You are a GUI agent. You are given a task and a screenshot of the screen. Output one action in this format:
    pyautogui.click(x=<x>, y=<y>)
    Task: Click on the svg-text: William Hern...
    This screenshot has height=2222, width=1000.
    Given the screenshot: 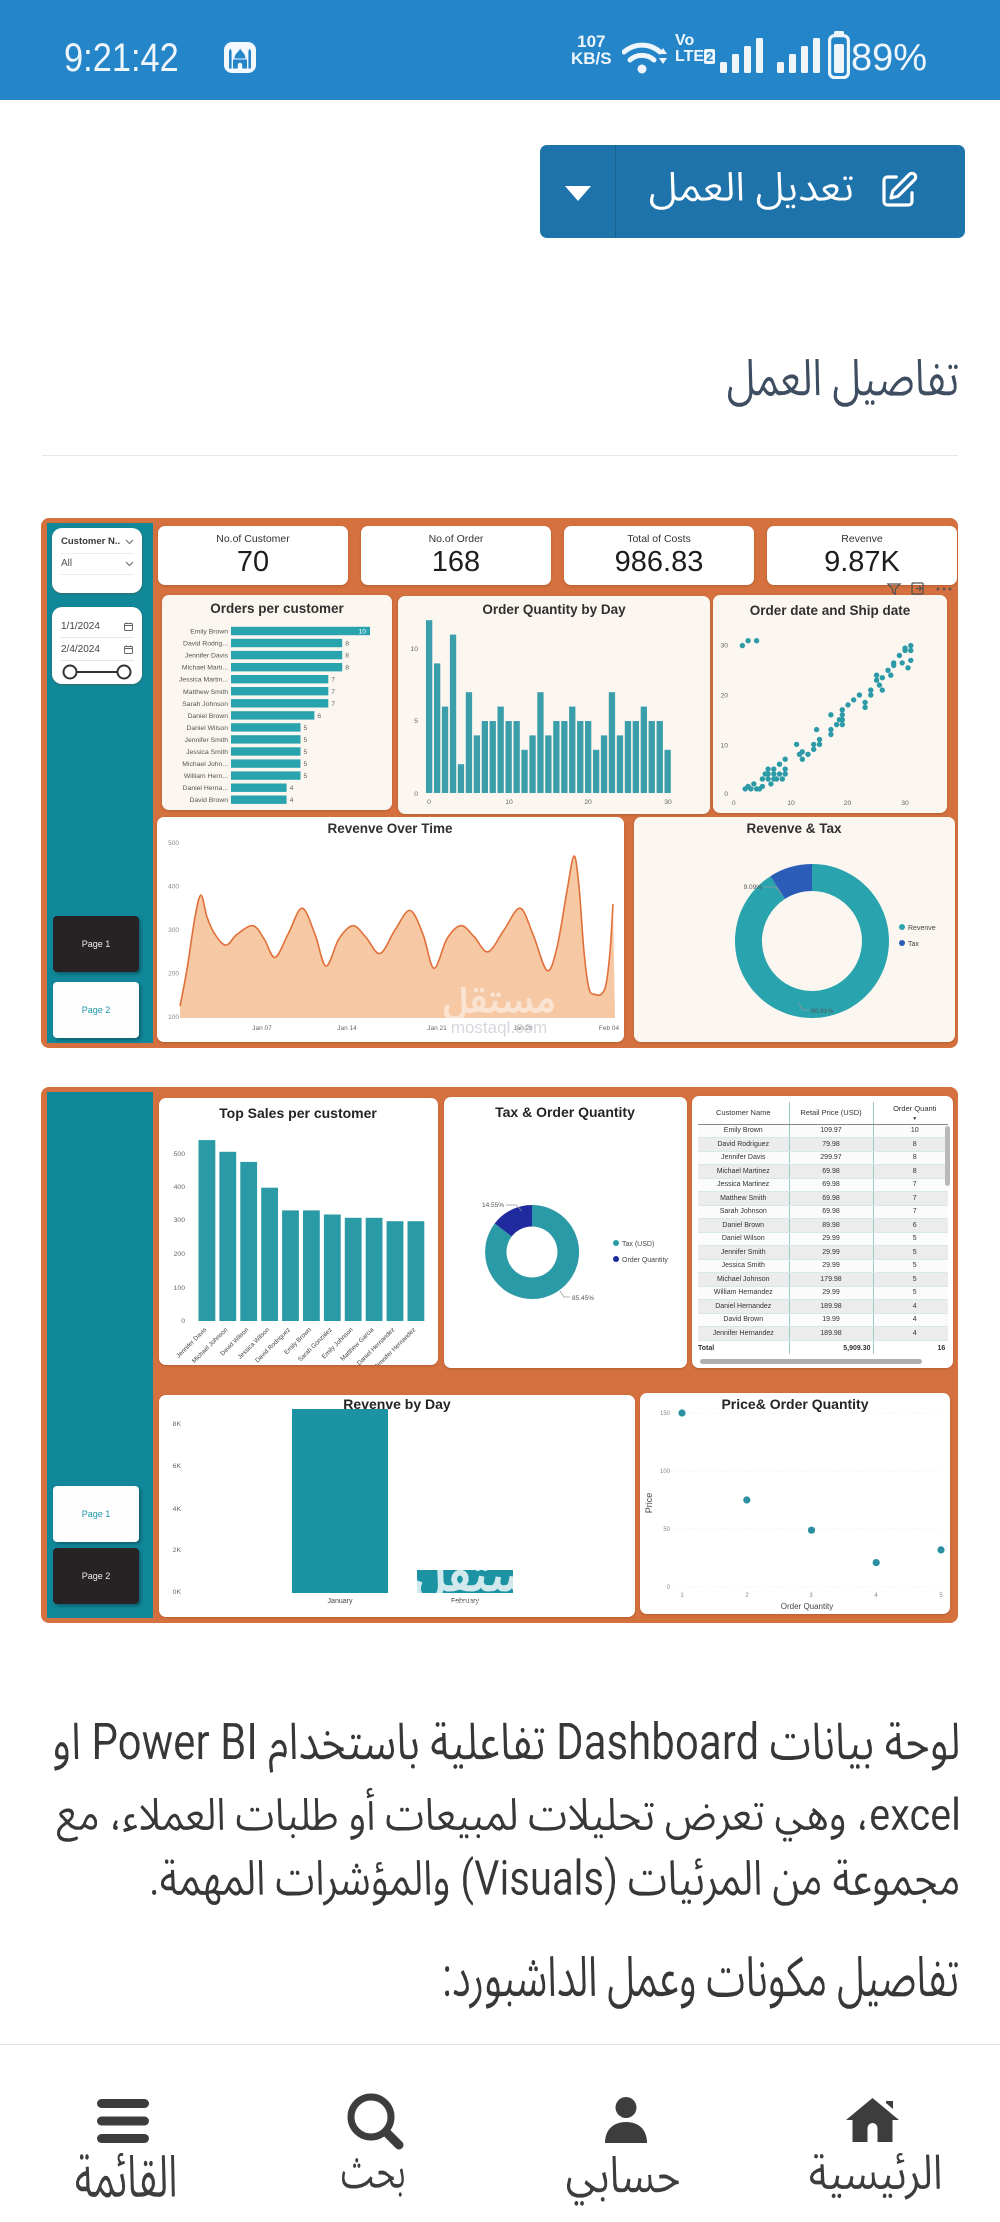 What is the action you would take?
    pyautogui.click(x=206, y=776)
    